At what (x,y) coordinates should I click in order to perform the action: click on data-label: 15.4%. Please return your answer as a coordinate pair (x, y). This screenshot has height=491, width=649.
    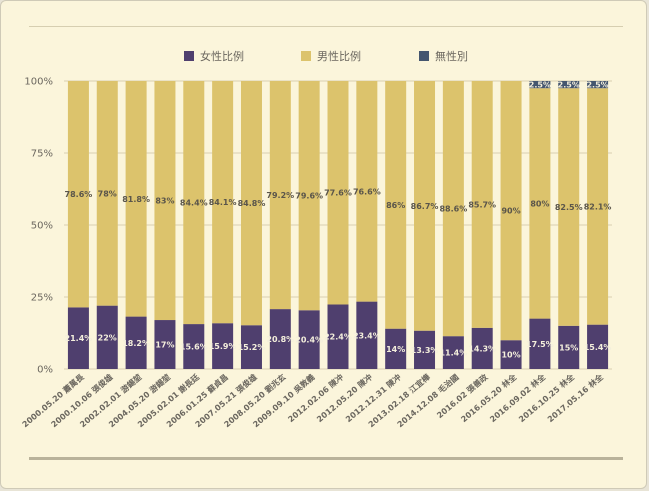
    Looking at the image, I should click on (598, 347).